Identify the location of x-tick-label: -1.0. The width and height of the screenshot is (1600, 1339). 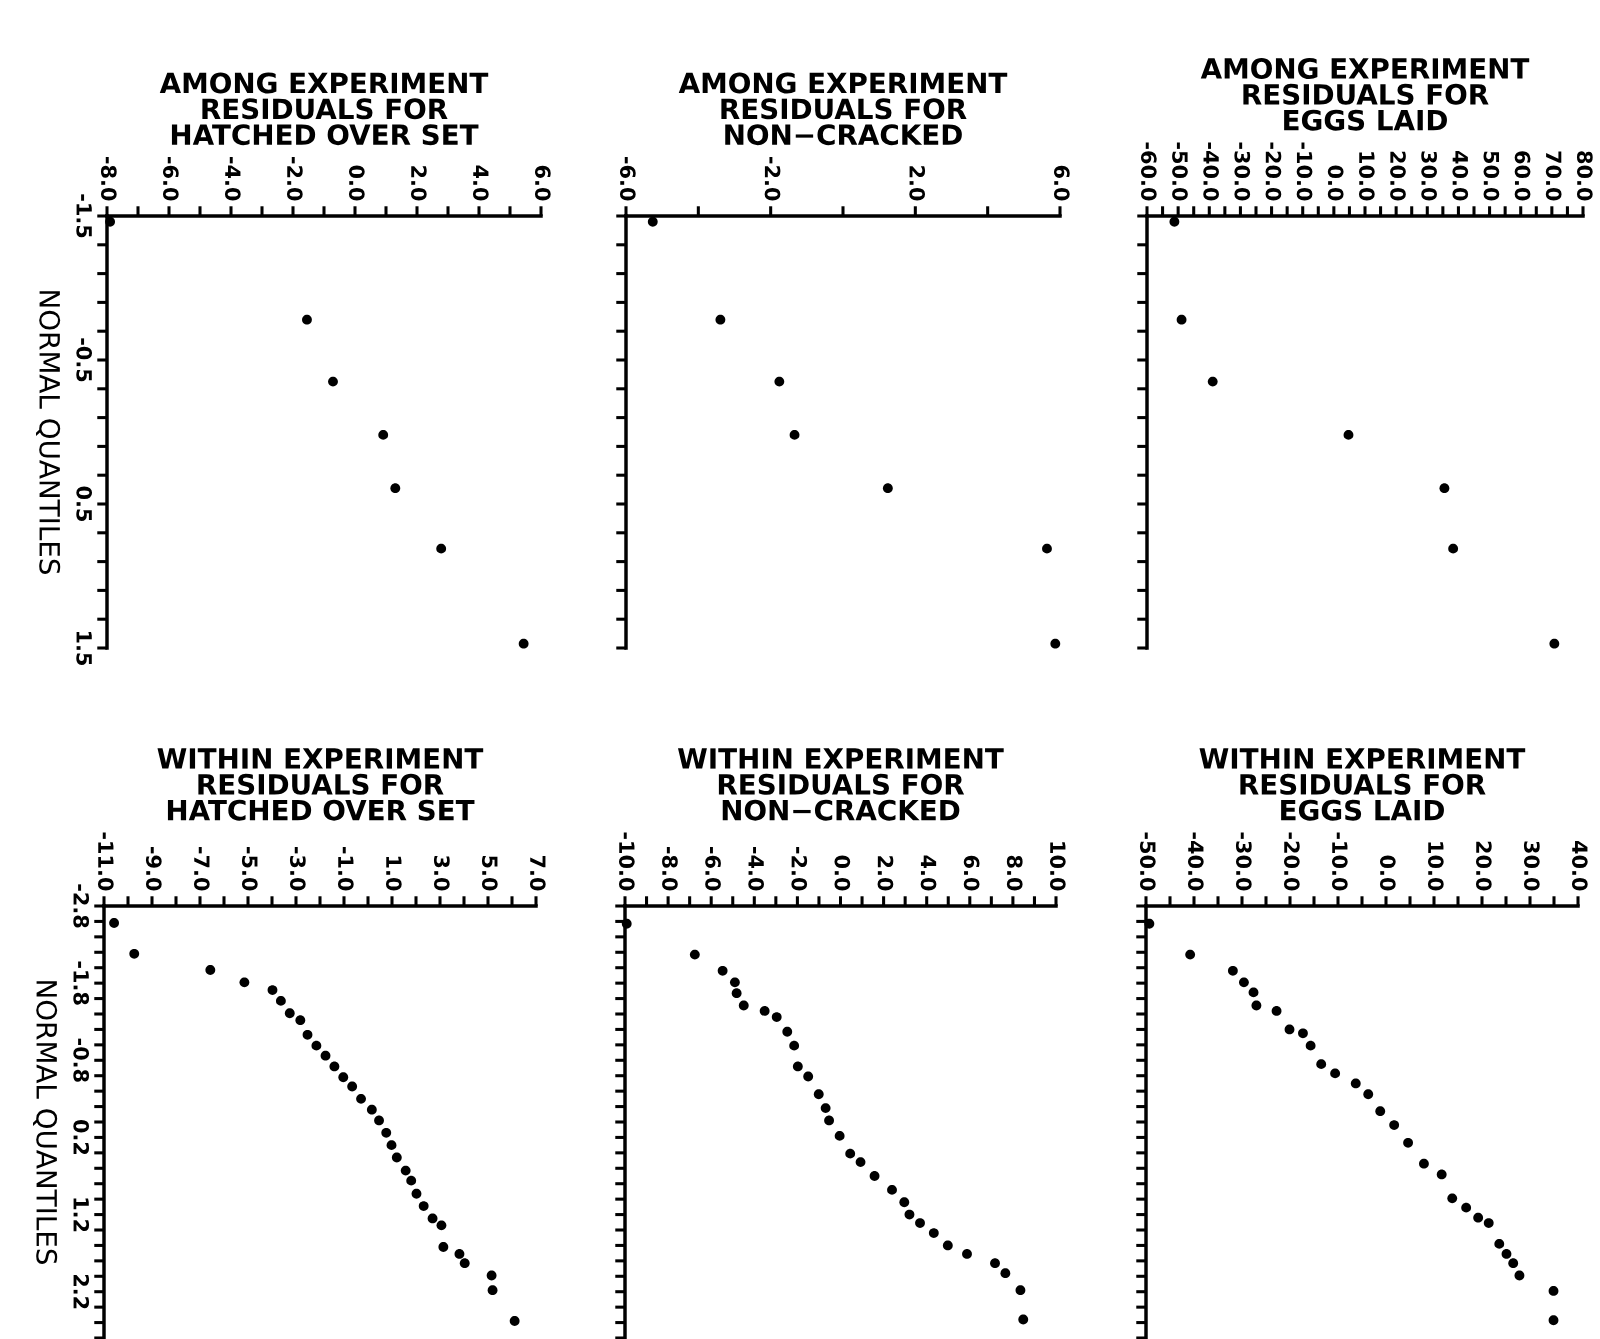
(345, 869).